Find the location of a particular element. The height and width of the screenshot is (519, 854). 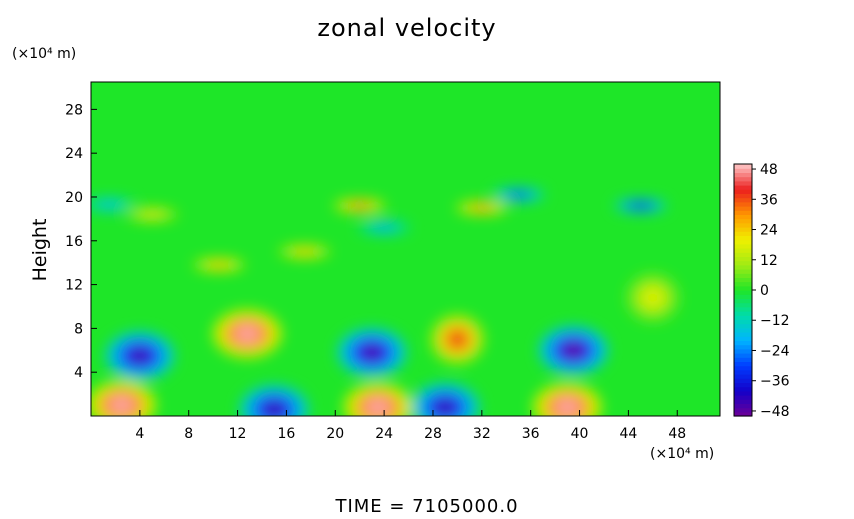

y-axis-unit: (×10⁴ m) is located at coordinates (44, 54).